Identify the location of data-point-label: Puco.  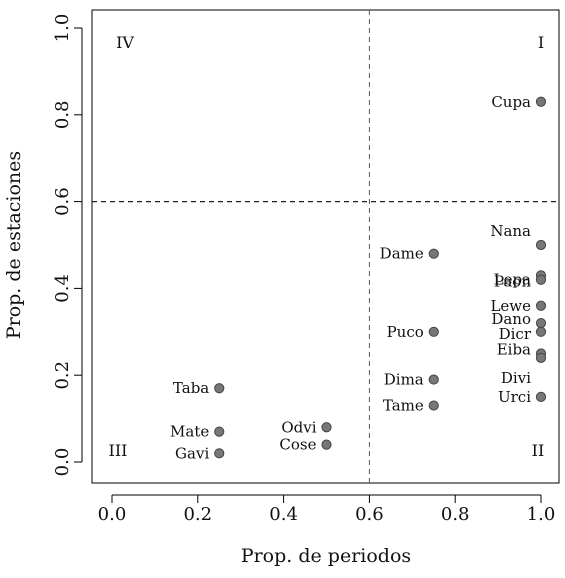
(405, 332).